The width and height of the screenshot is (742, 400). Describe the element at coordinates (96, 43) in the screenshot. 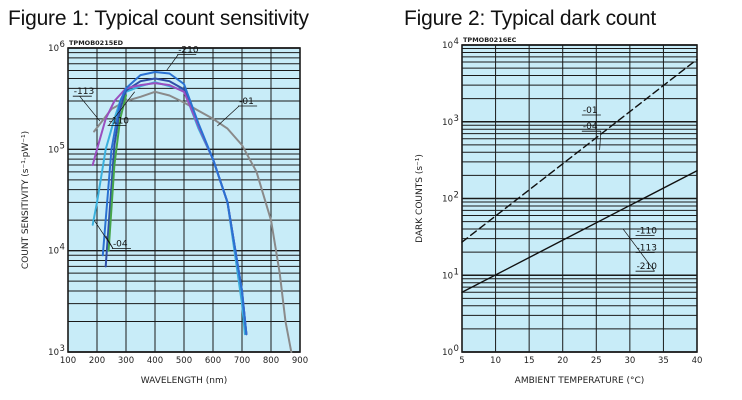

I see `figure-code: TPMOB0215ED` at that location.